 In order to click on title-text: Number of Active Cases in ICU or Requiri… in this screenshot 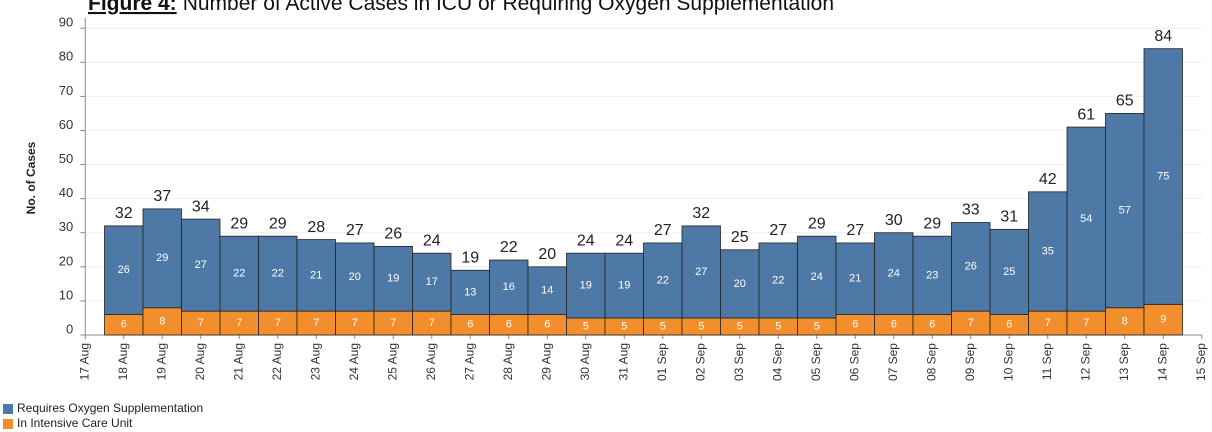, I will do `click(508, 7)`.